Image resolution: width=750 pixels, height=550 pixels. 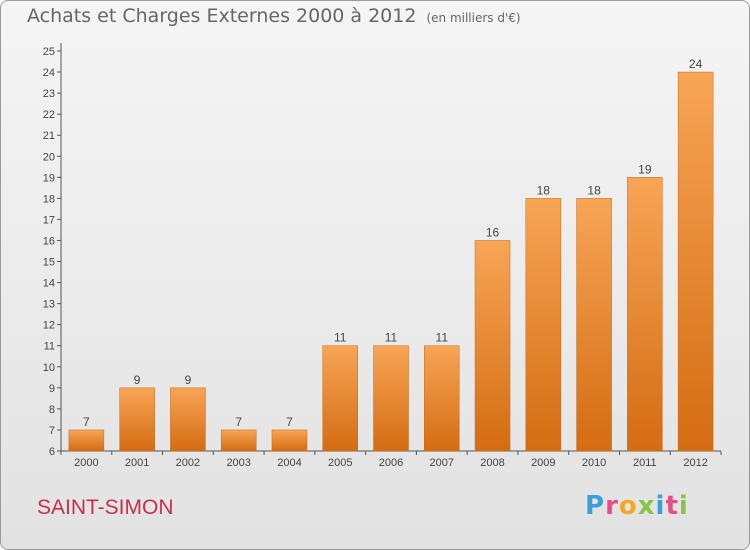 I want to click on y-tick-label: 16, so click(x=49, y=241).